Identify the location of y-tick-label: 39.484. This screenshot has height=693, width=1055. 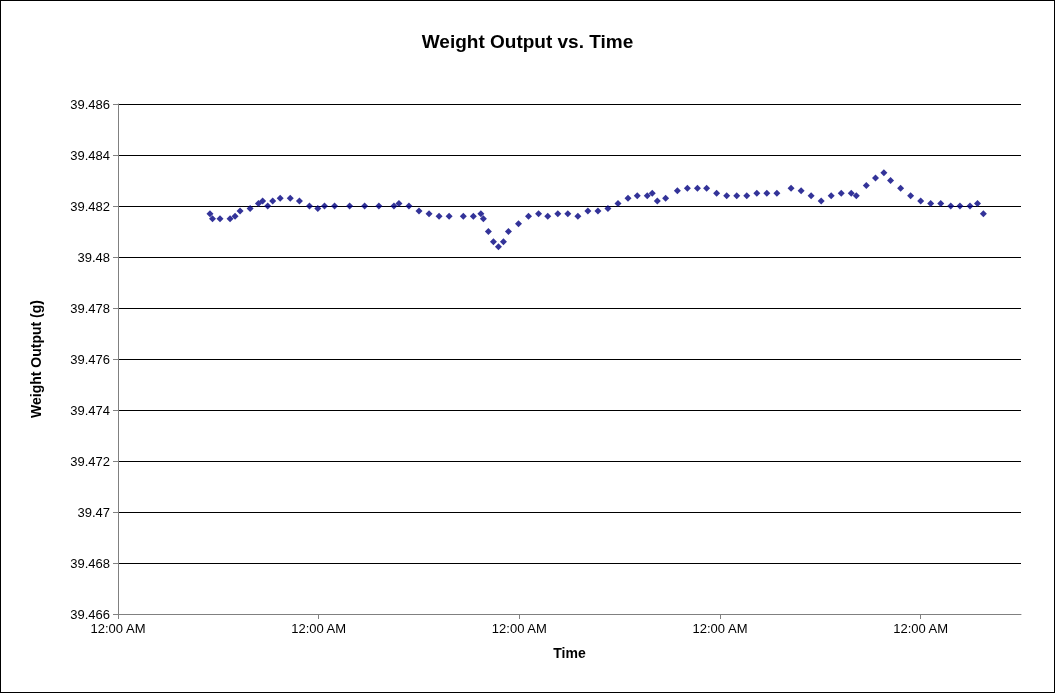
(90, 155).